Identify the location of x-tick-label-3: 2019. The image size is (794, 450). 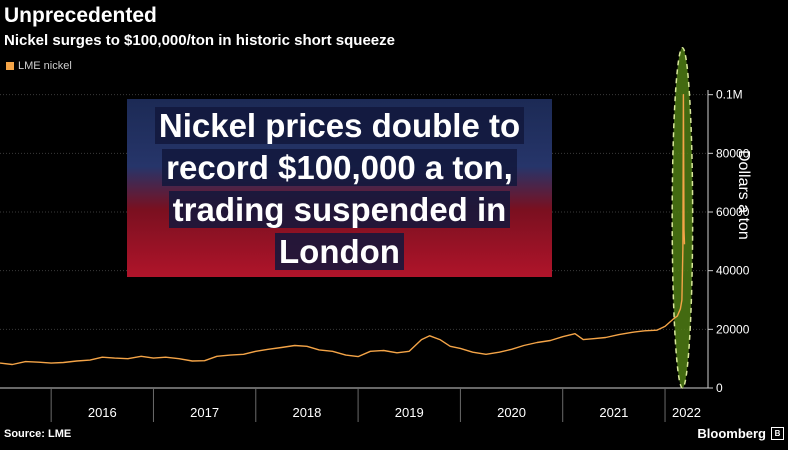
(409, 412).